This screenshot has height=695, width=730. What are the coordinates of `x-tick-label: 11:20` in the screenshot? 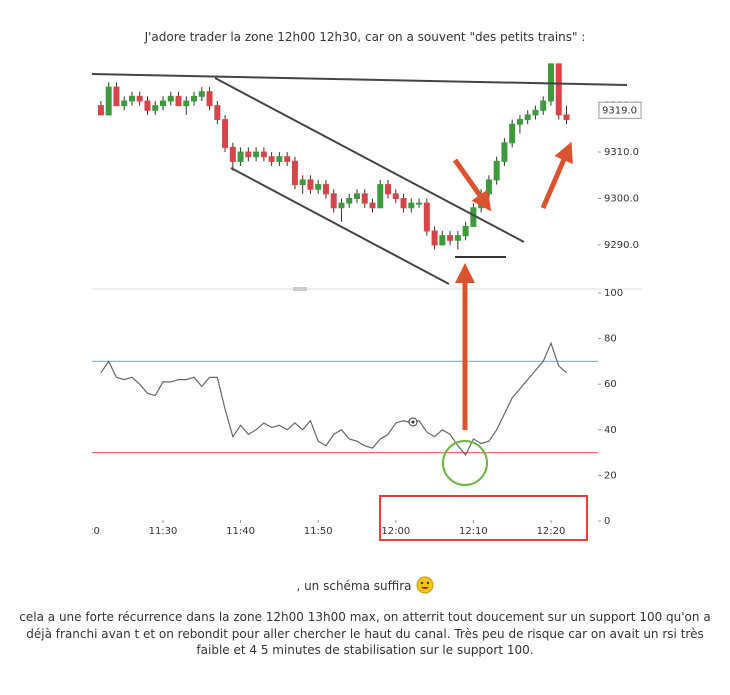 It's located at (85, 531).